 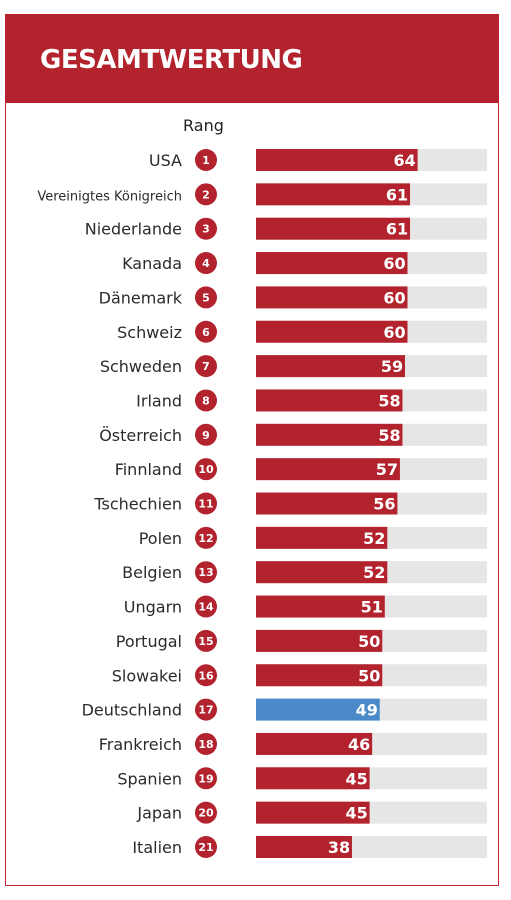 I want to click on country-label: Polen, so click(x=160, y=538).